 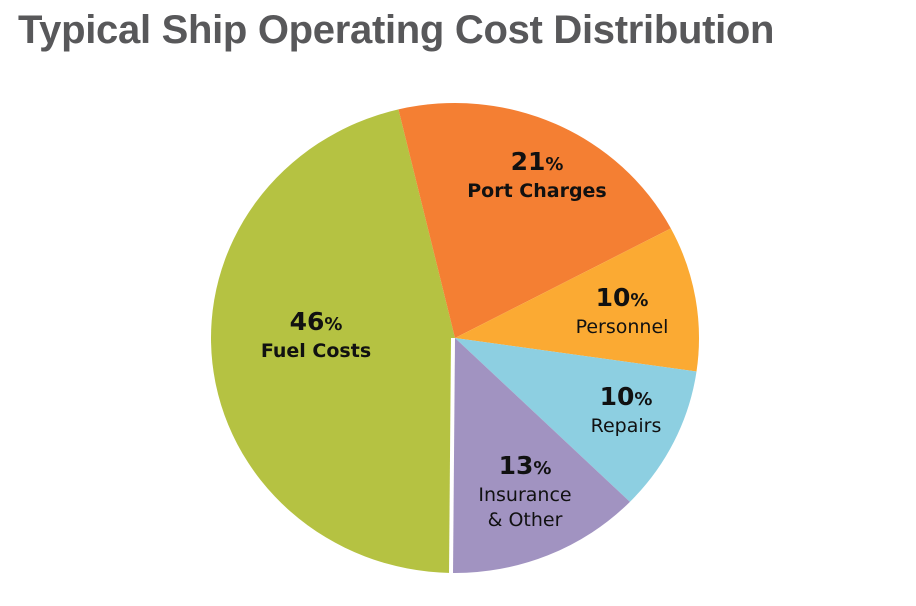 What do you see at coordinates (576, 420) in the screenshot?
I see `pie-slice-repairs` at bounding box center [576, 420].